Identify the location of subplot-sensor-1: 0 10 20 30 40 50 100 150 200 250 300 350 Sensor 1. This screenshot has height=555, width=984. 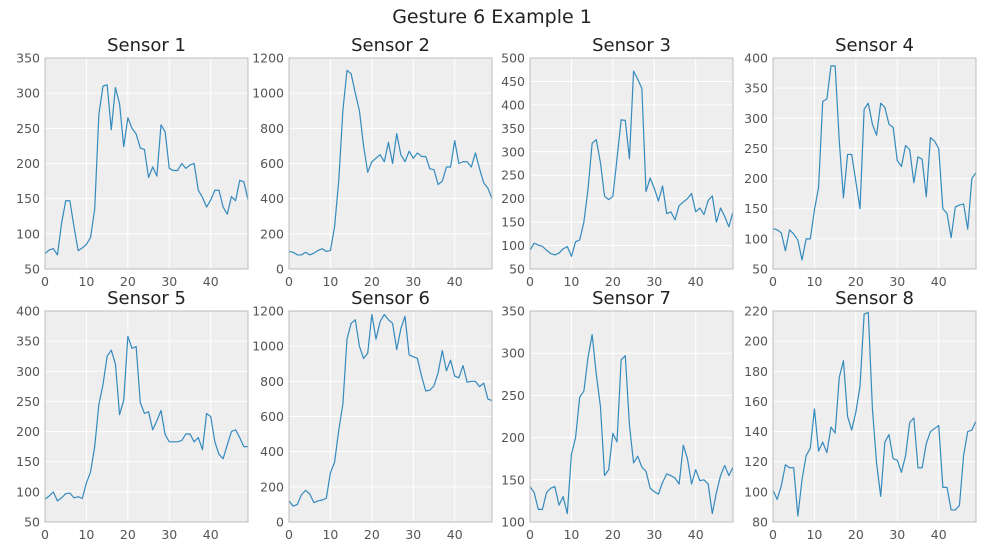
(132, 162).